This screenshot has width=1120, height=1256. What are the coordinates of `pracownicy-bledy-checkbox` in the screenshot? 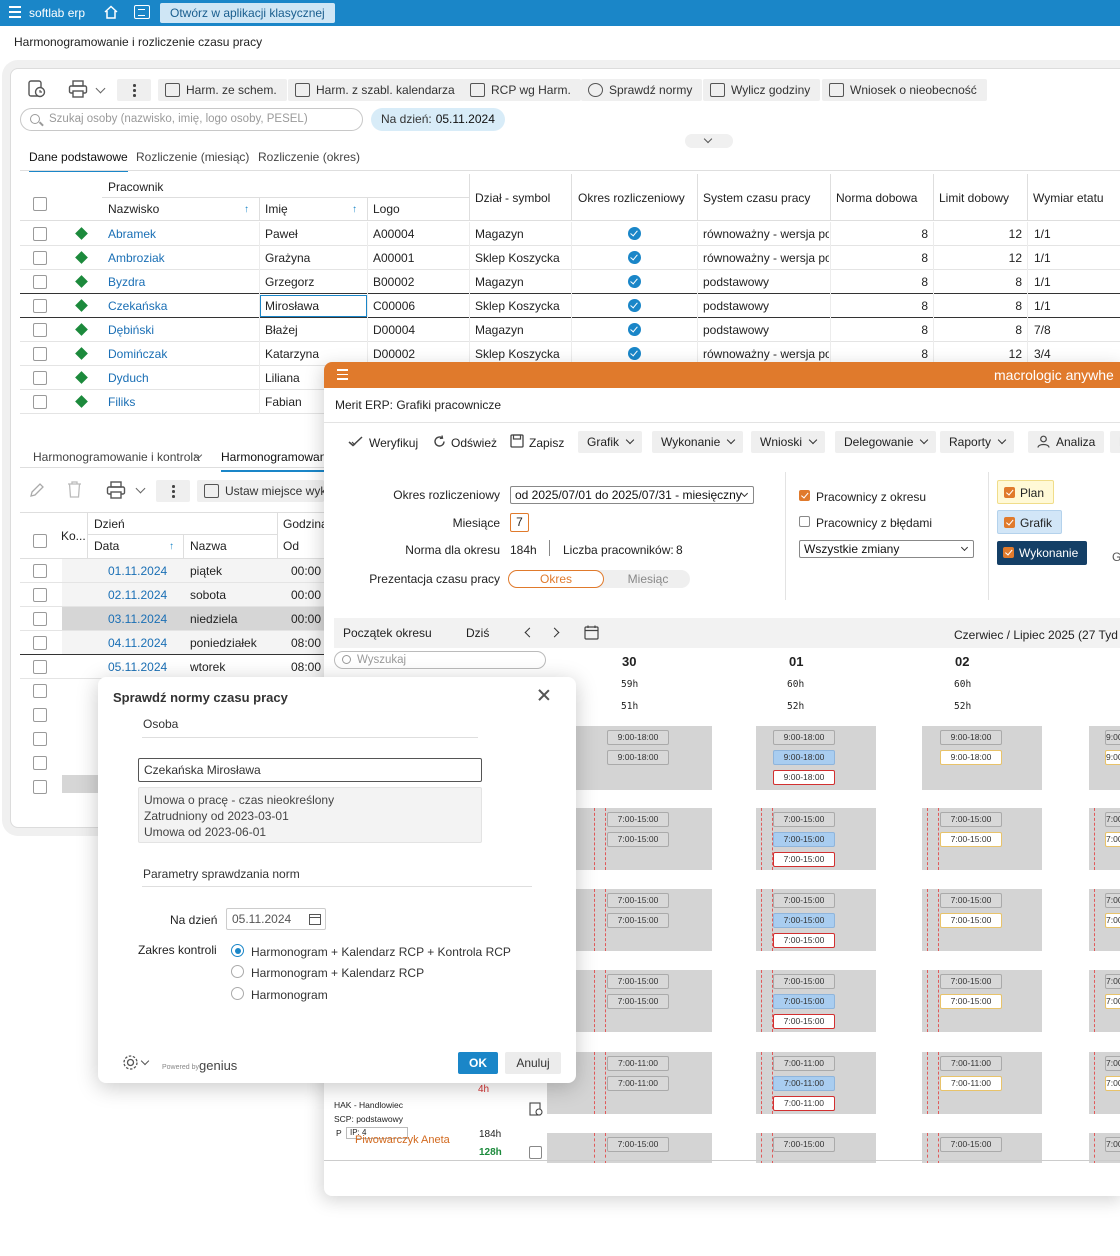 It's located at (804, 521).